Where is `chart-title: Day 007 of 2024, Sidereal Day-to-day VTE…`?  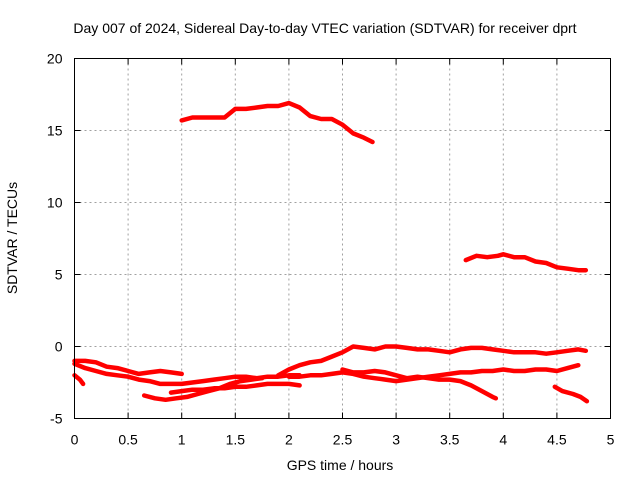
chart-title: Day 007 of 2024, Sidereal Day-to-day VTE… is located at coordinates (324, 28).